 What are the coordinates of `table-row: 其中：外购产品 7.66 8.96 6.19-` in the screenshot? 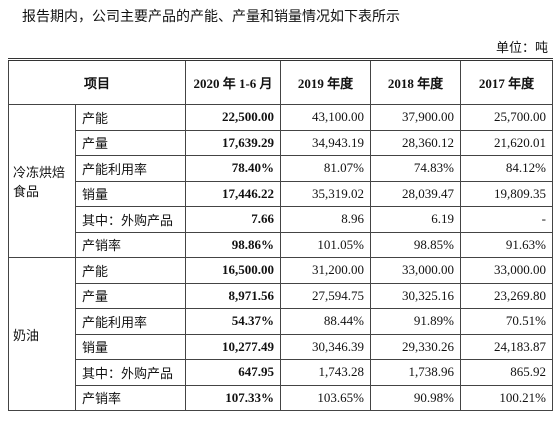 It's located at (281, 219).